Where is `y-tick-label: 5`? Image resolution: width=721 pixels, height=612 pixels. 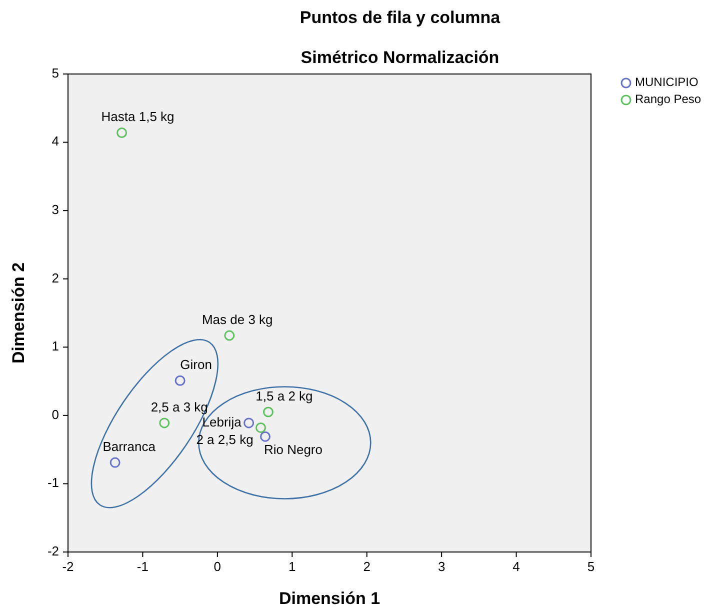
y-tick-label: 5 is located at coordinates (55, 72).